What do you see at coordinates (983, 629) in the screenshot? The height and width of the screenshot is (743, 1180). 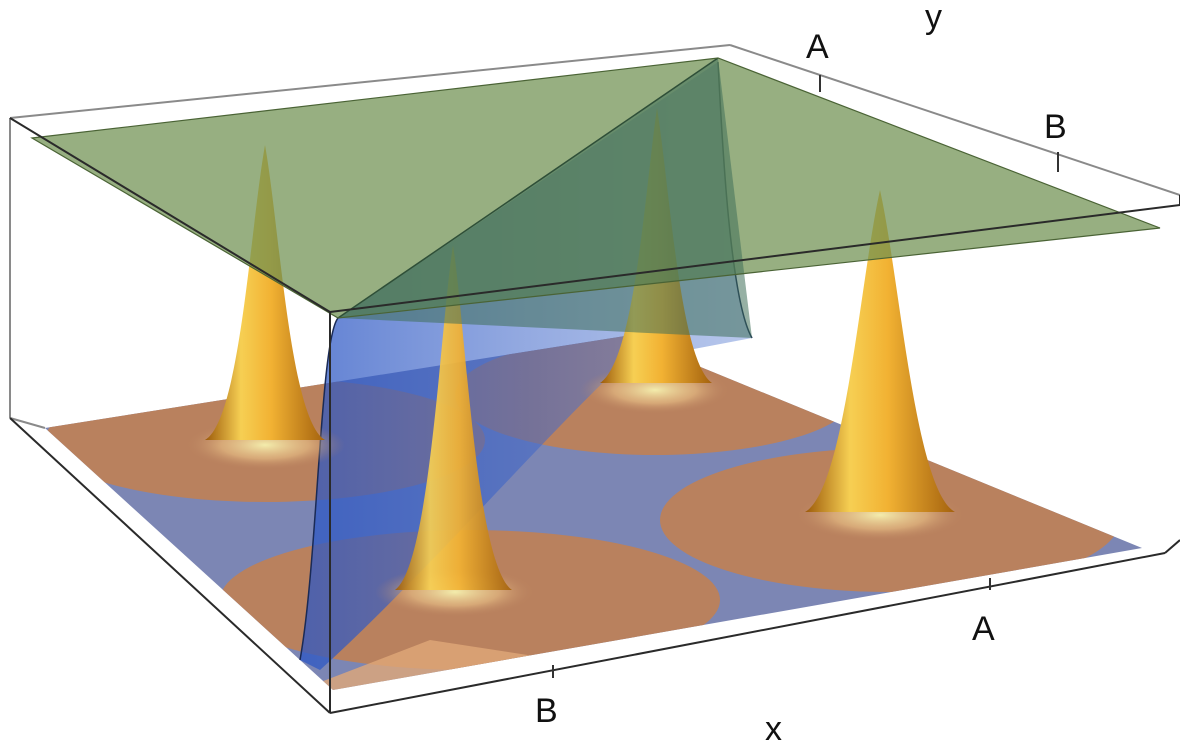 I see `x-tick-label-a: A` at bounding box center [983, 629].